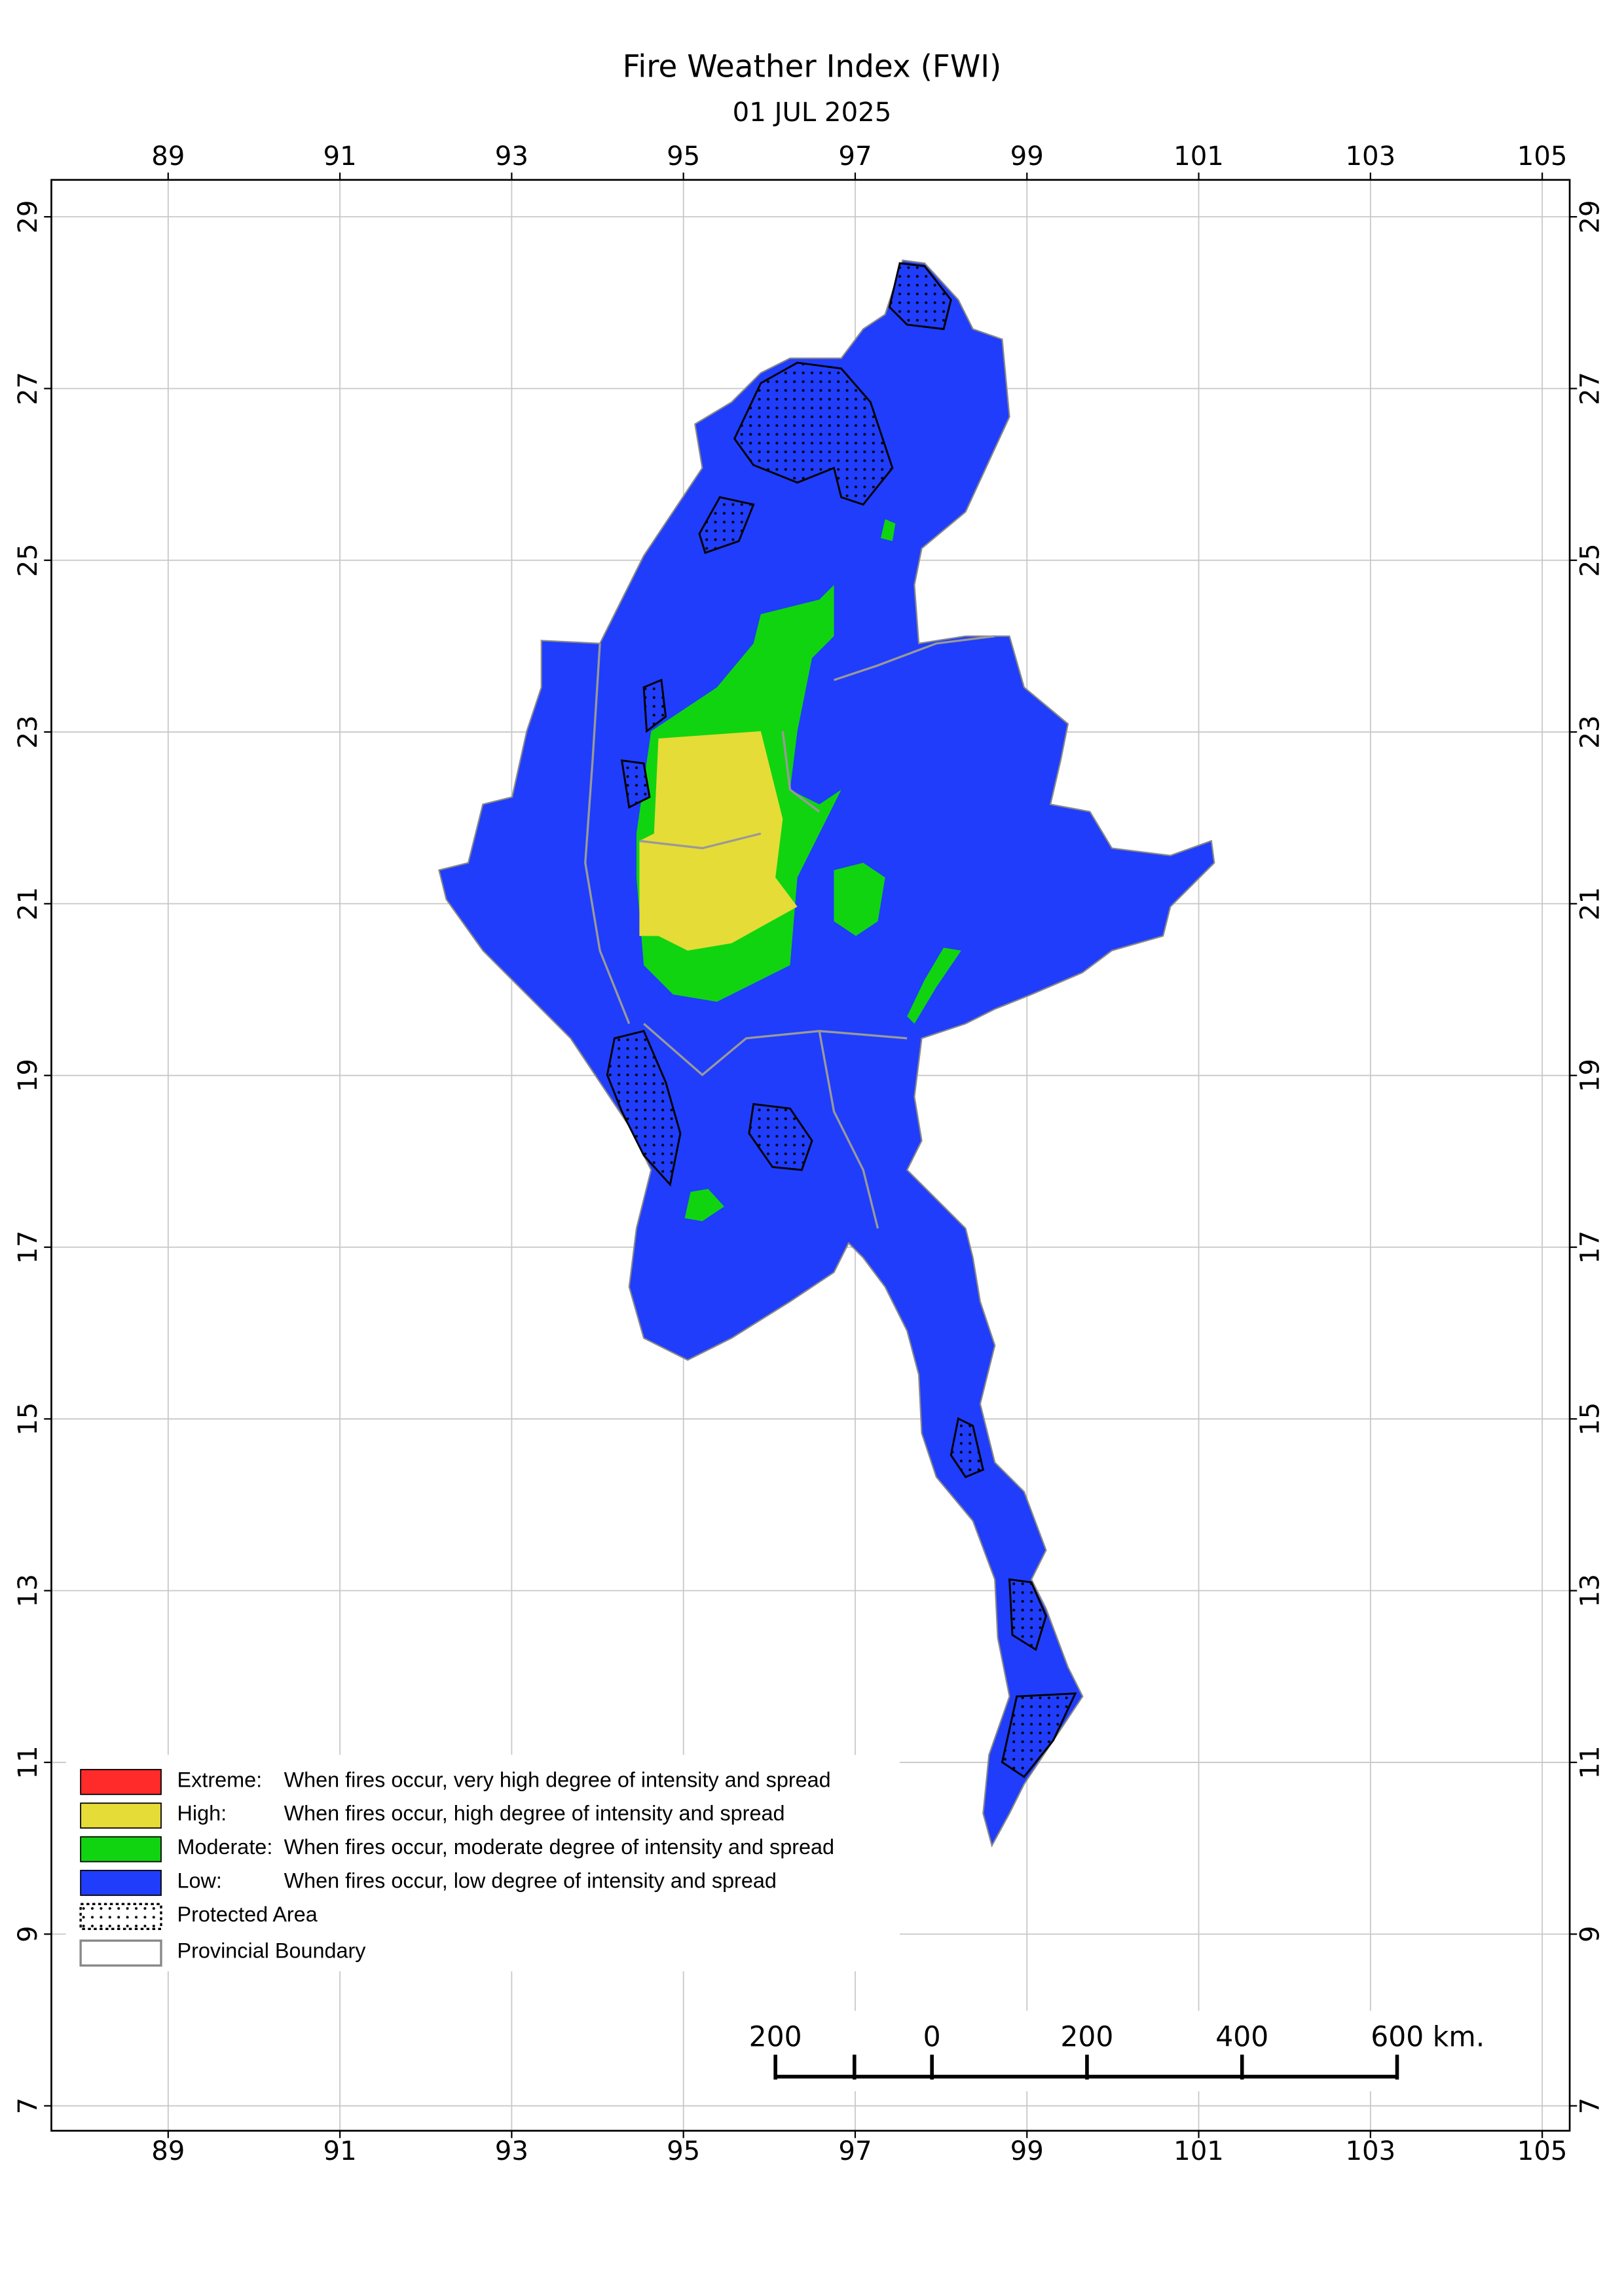 The width and height of the screenshot is (1624, 2296). Describe the element at coordinates (225, 1847) in the screenshot. I see `legend-label: Moderate:` at that location.